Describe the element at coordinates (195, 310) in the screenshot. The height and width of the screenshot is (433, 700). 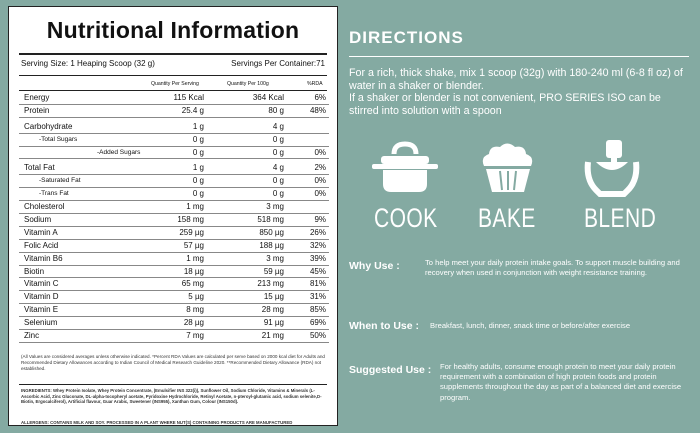
I see `per-serving-value: 8 mg` at that location.